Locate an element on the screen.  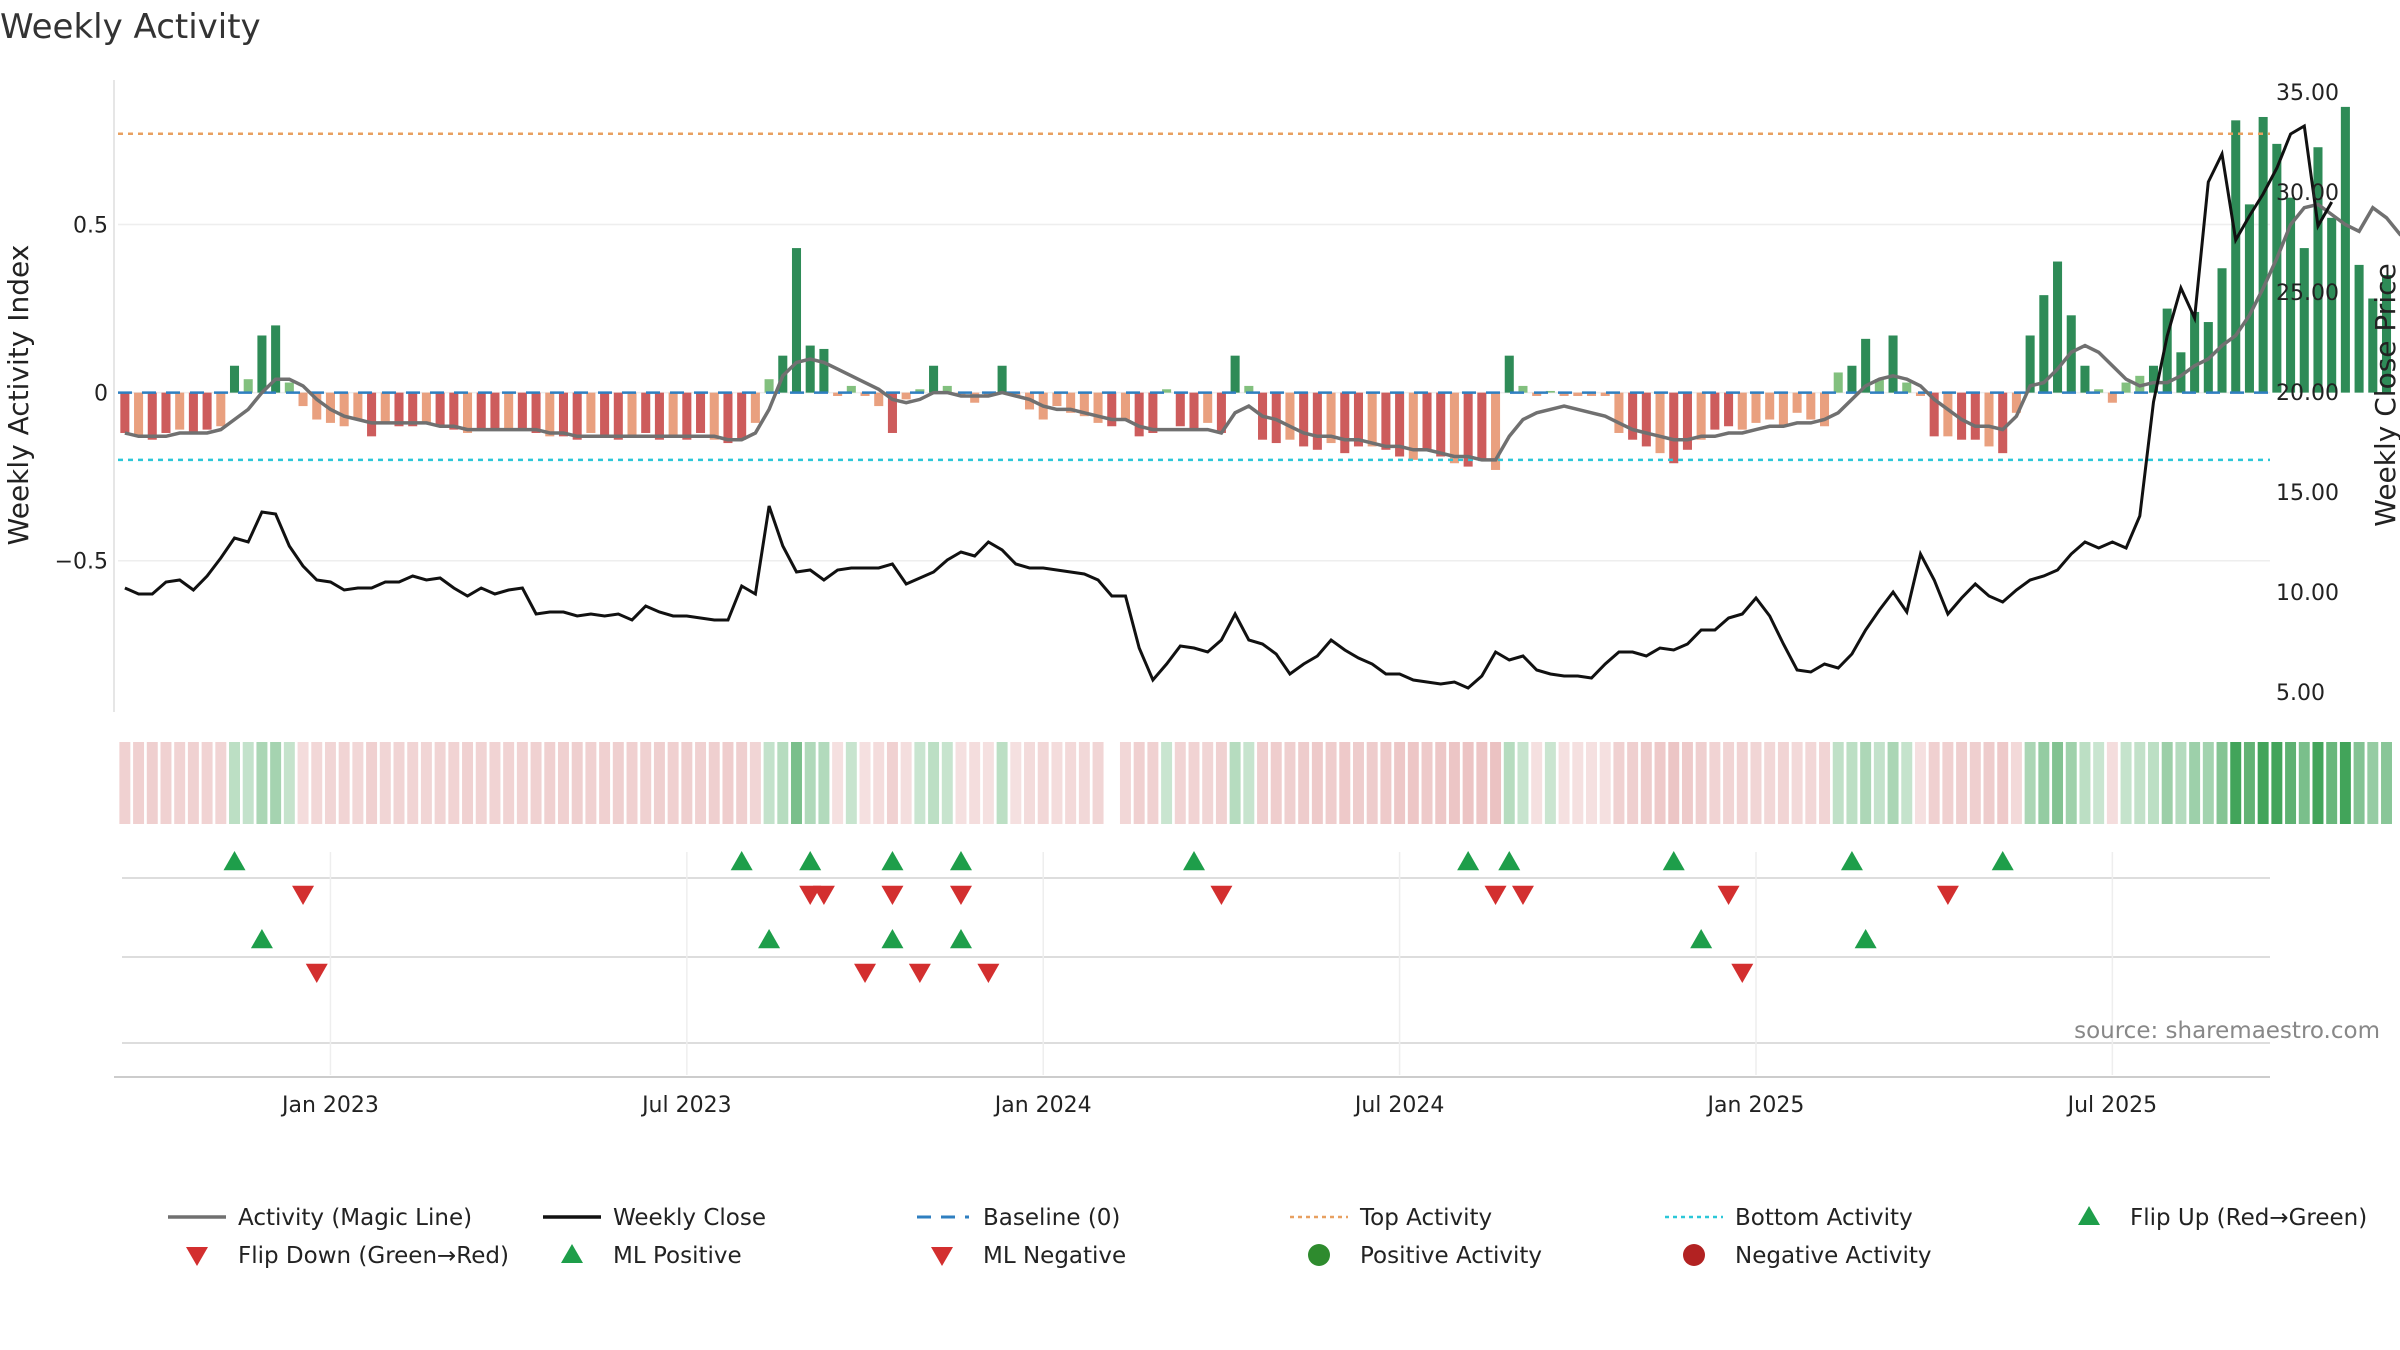
right-tick-label: 20.00 is located at coordinates (2307, 393).